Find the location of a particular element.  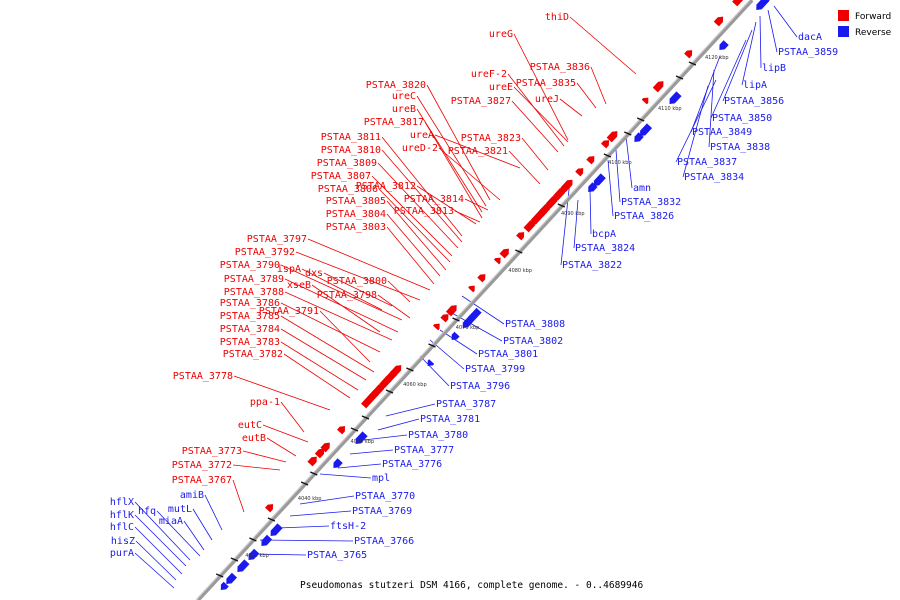

forward-gene-label: PSTAA_3811 is located at coordinates (351, 137).